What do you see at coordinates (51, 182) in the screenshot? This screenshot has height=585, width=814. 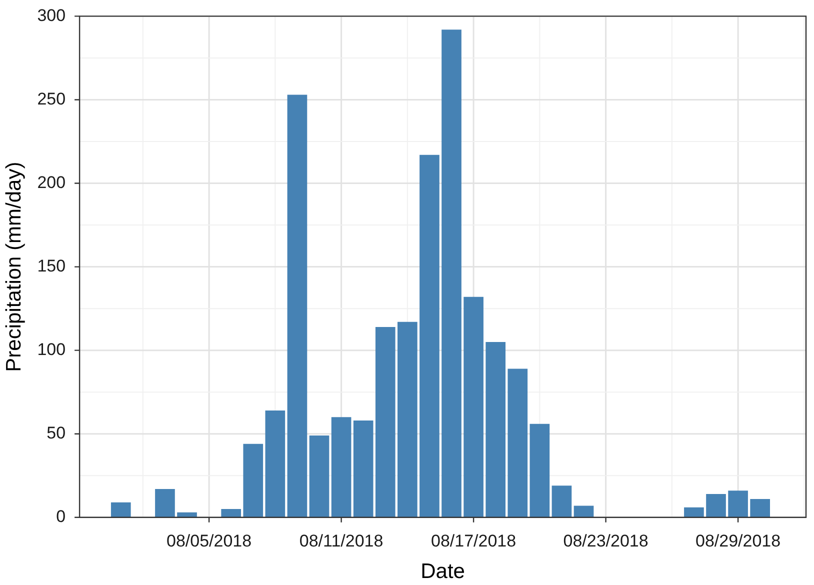 I see `y-tick-label: 200` at bounding box center [51, 182].